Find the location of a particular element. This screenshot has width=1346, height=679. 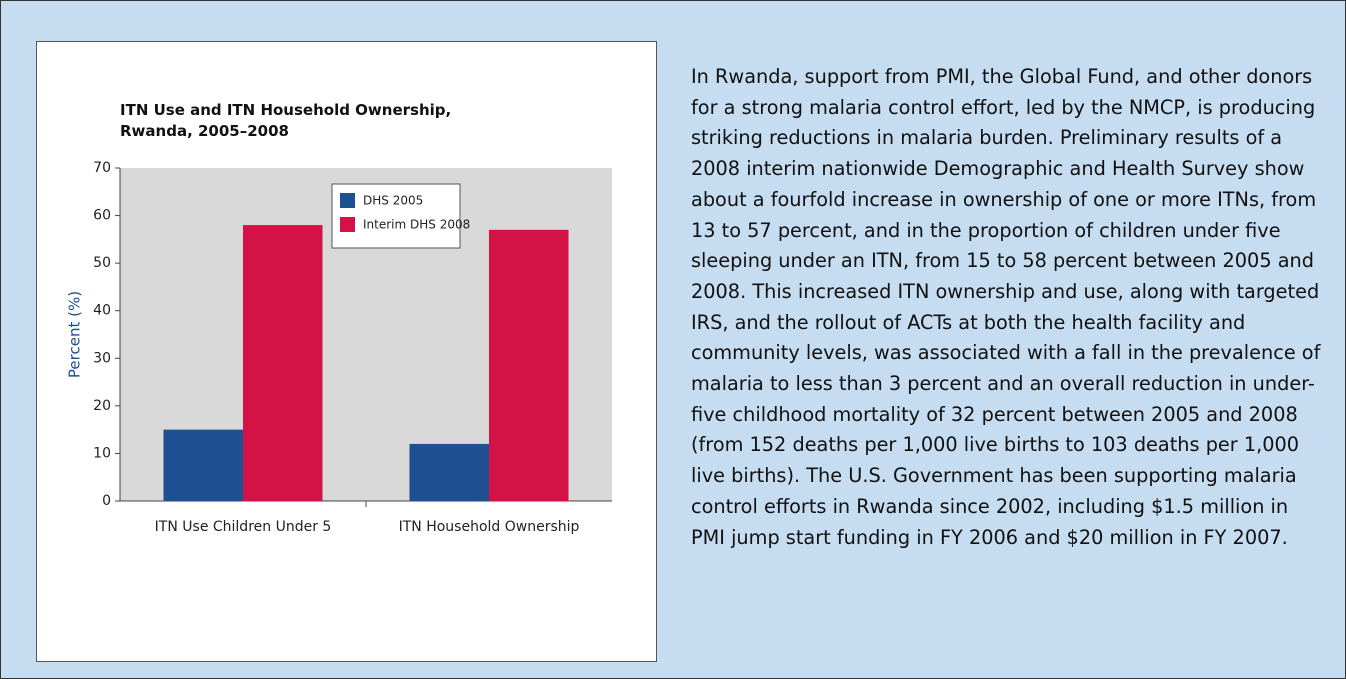

x-tick-label: ITN Use Children Under 5 is located at coordinates (243, 527).